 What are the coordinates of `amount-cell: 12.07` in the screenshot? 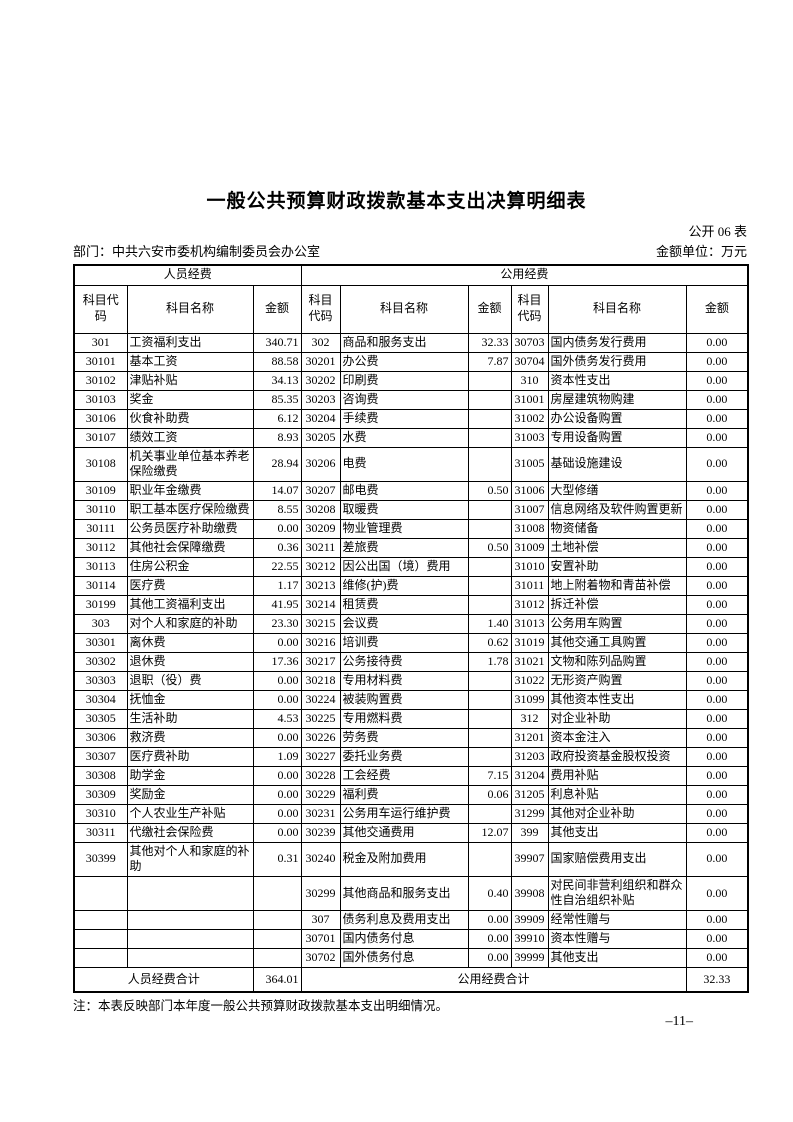 It's located at (489, 832).